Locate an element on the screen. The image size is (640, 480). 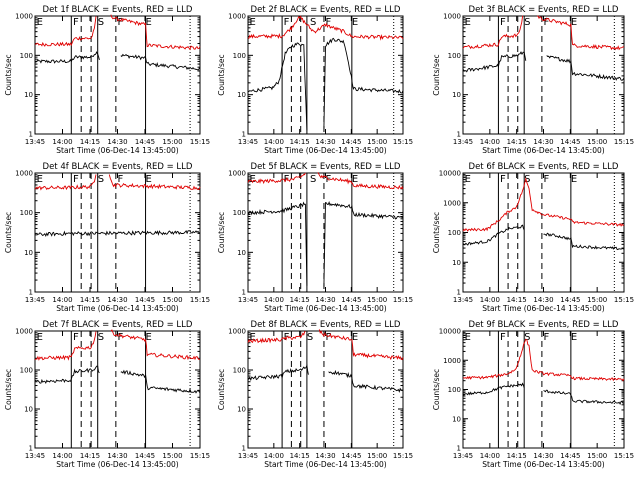
chart-title: Det 5f BLACK = Events, RED = LLD is located at coordinates (326, 167).